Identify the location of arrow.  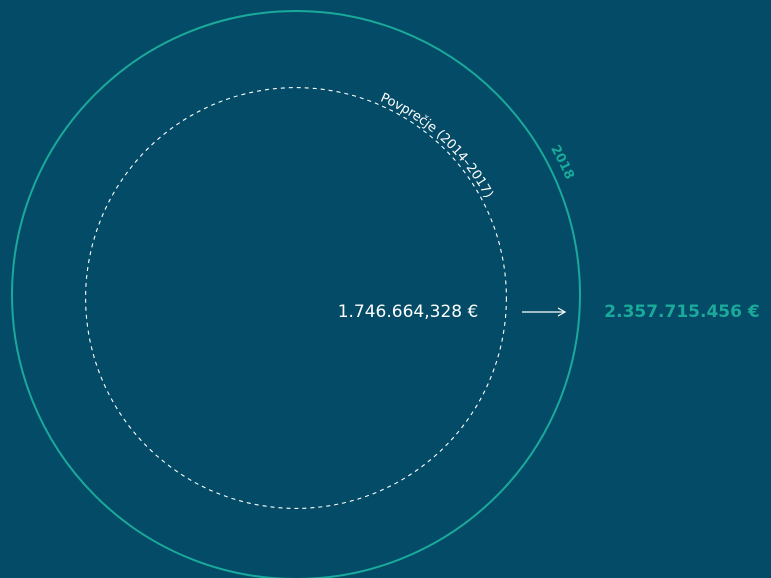
(544, 312).